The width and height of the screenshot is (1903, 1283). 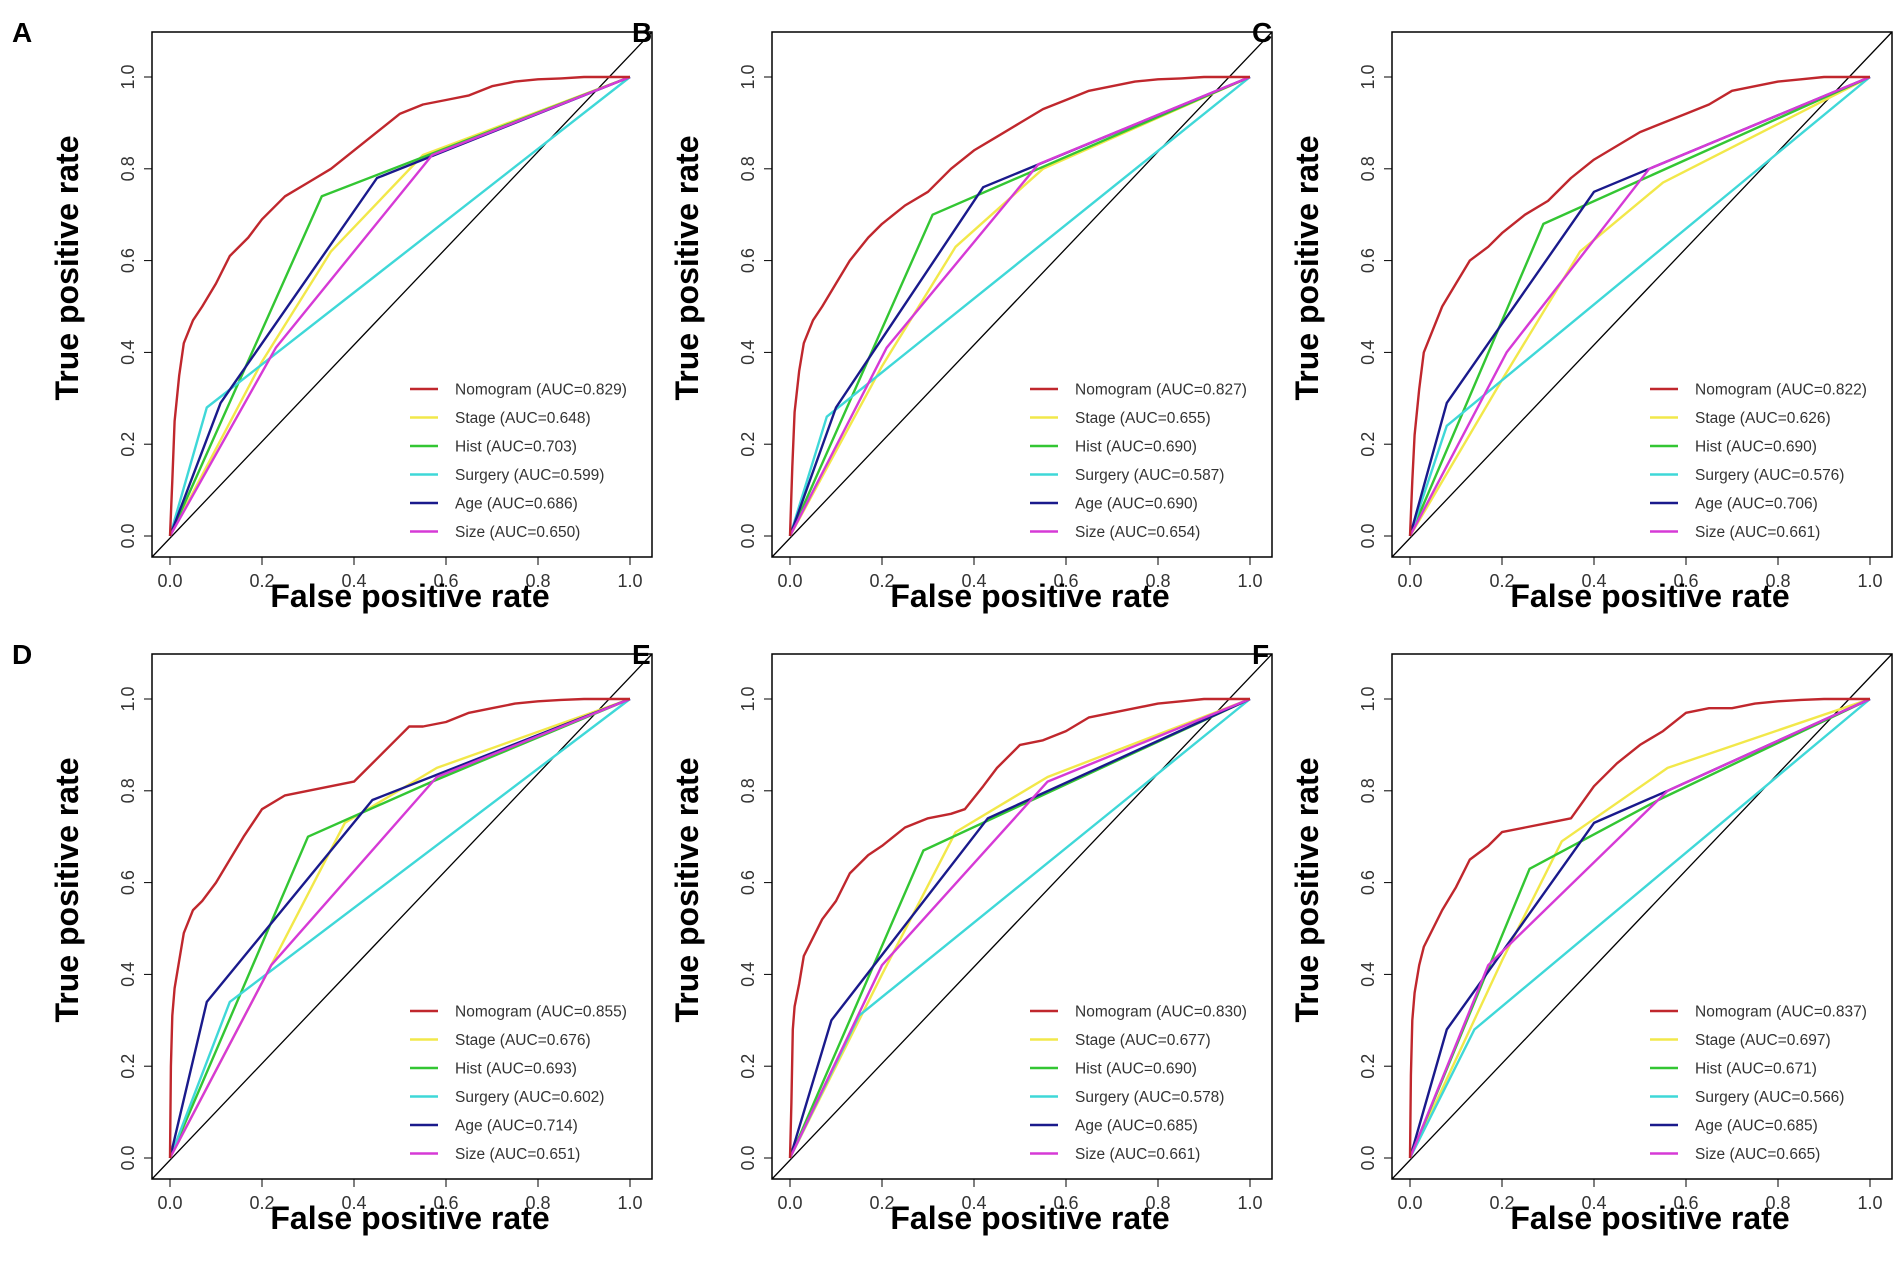 I want to click on legend-label-surgery: Surgery (AUC=0.576), so click(x=1769, y=475).